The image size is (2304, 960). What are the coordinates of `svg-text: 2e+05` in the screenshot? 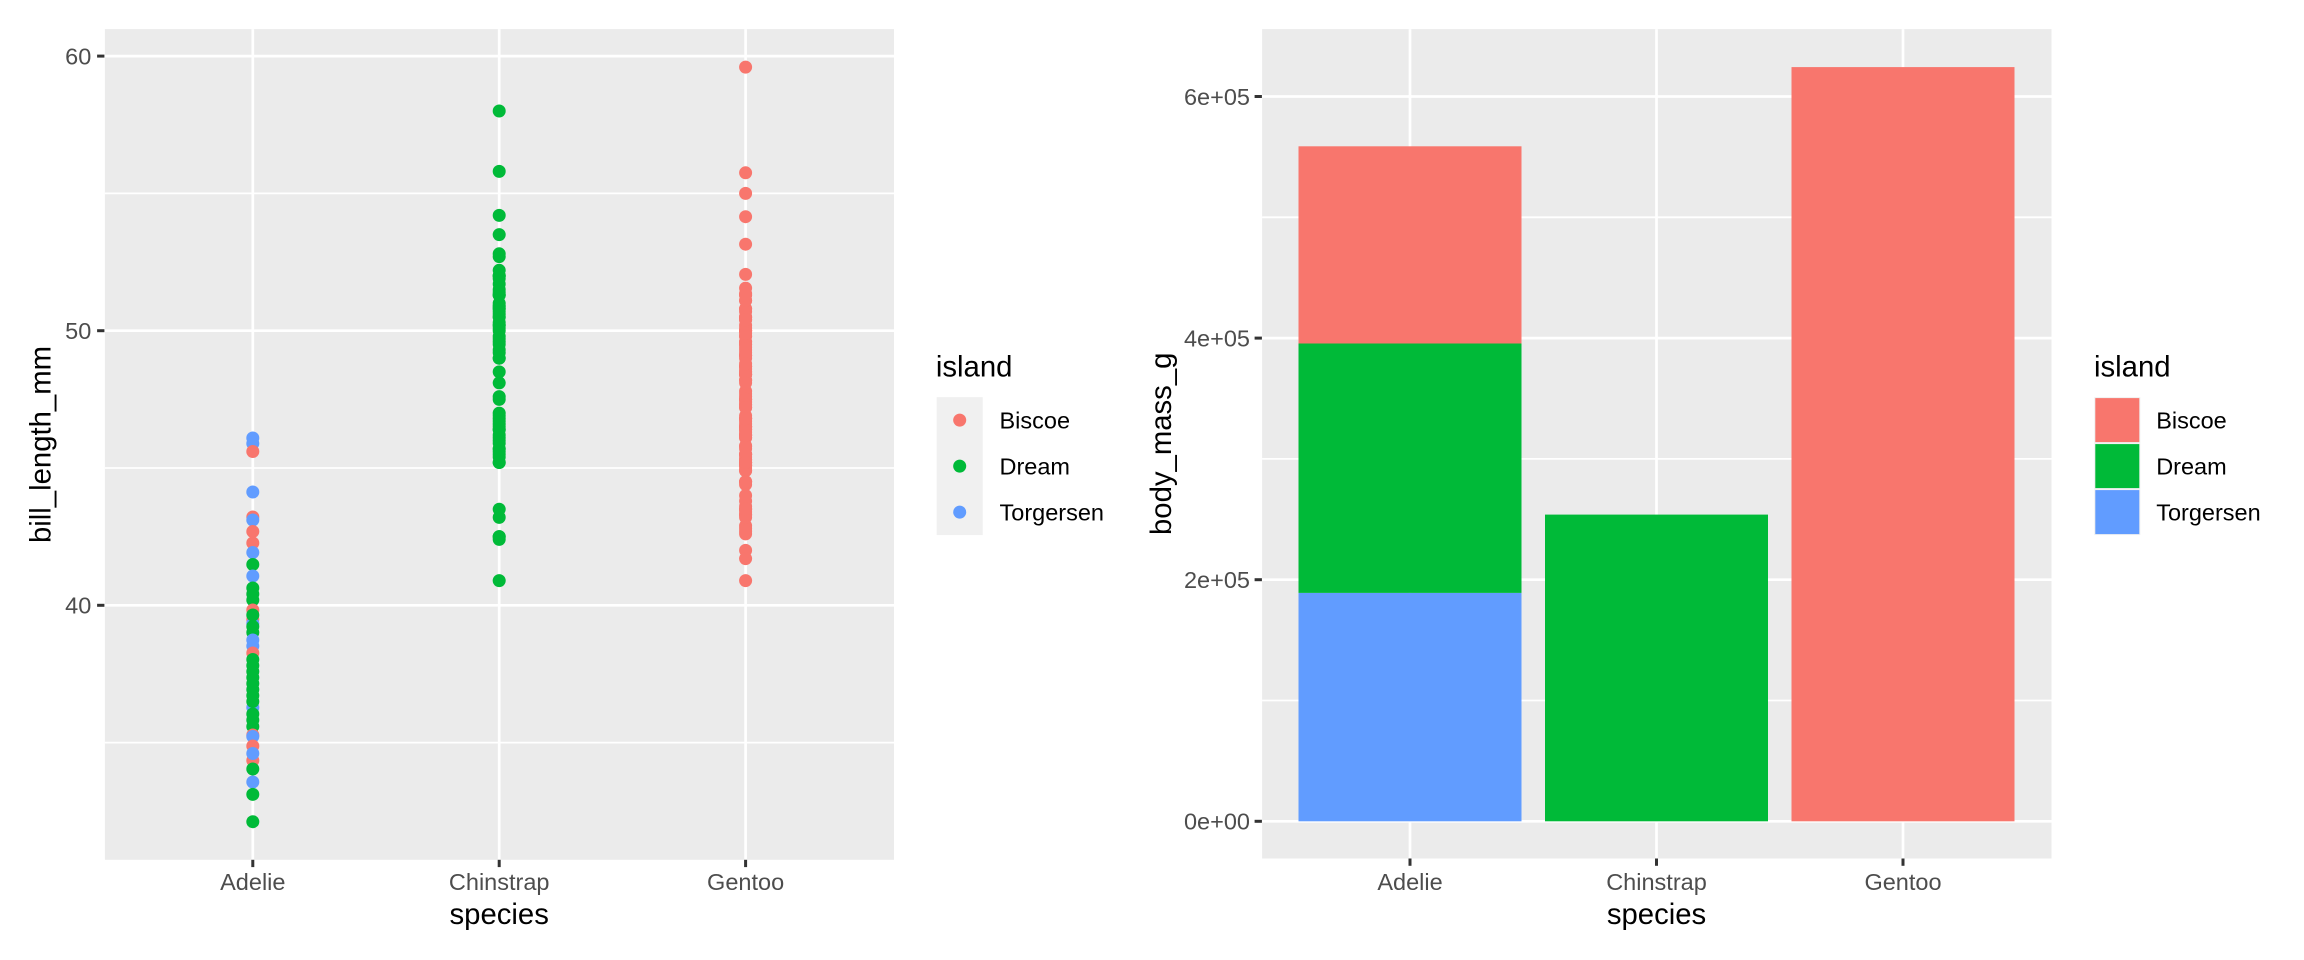 It's located at (1217, 580).